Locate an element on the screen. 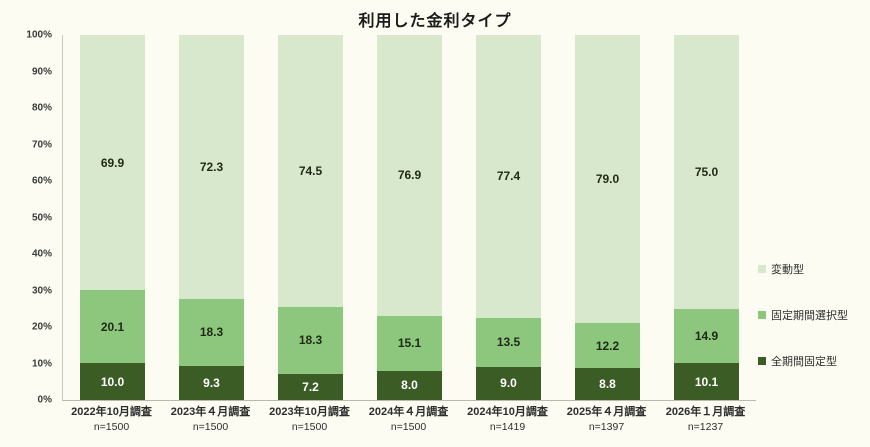 The height and width of the screenshot is (447, 870). stacked-bar: 74.5 18.3 7.2 is located at coordinates (310, 217).